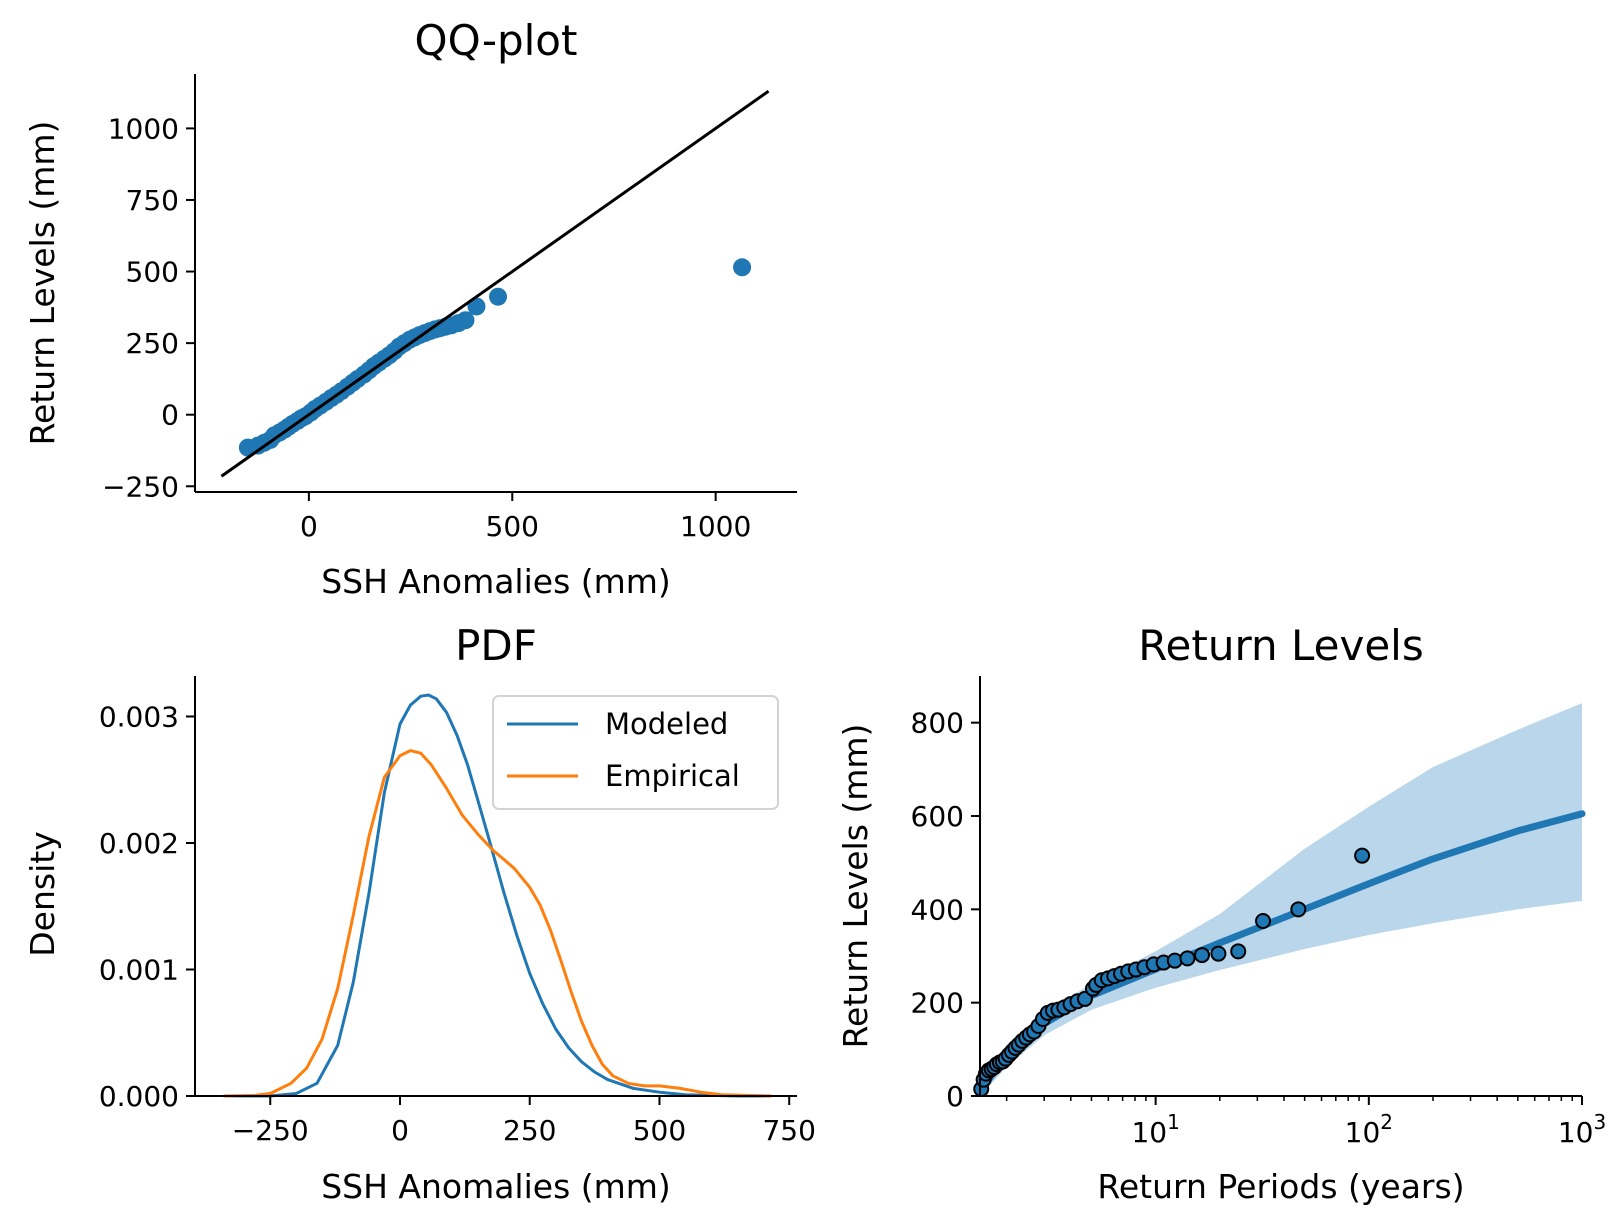  Describe the element at coordinates (512, 526) in the screenshot. I see `qq-xtick-label: 500` at that location.